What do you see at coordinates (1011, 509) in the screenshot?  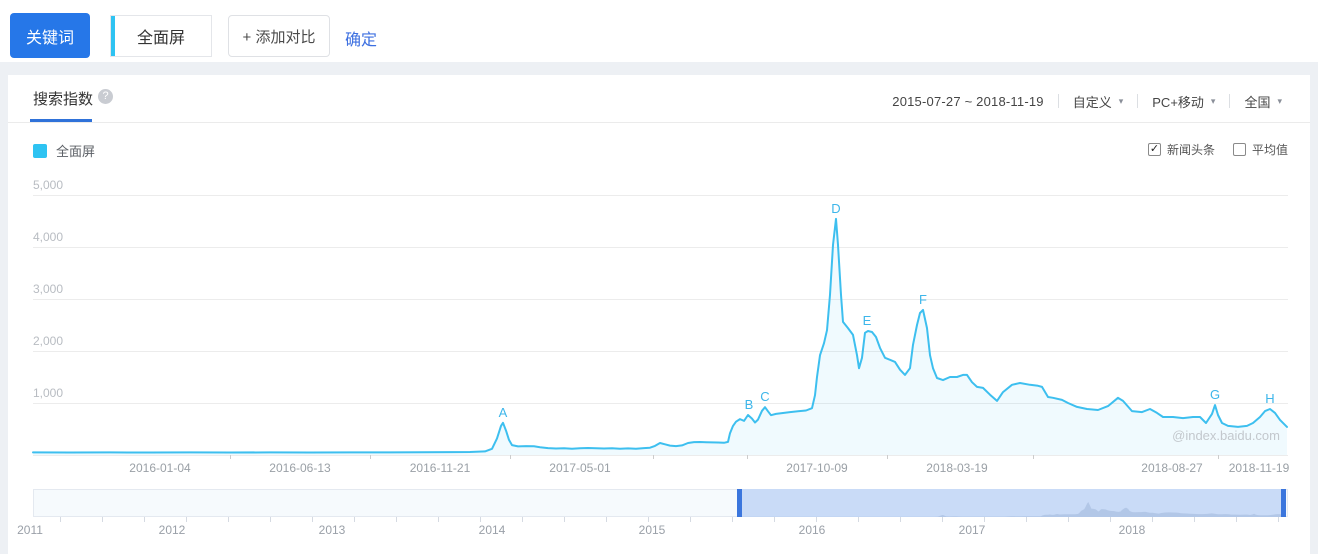 I see `minimap-area` at bounding box center [1011, 509].